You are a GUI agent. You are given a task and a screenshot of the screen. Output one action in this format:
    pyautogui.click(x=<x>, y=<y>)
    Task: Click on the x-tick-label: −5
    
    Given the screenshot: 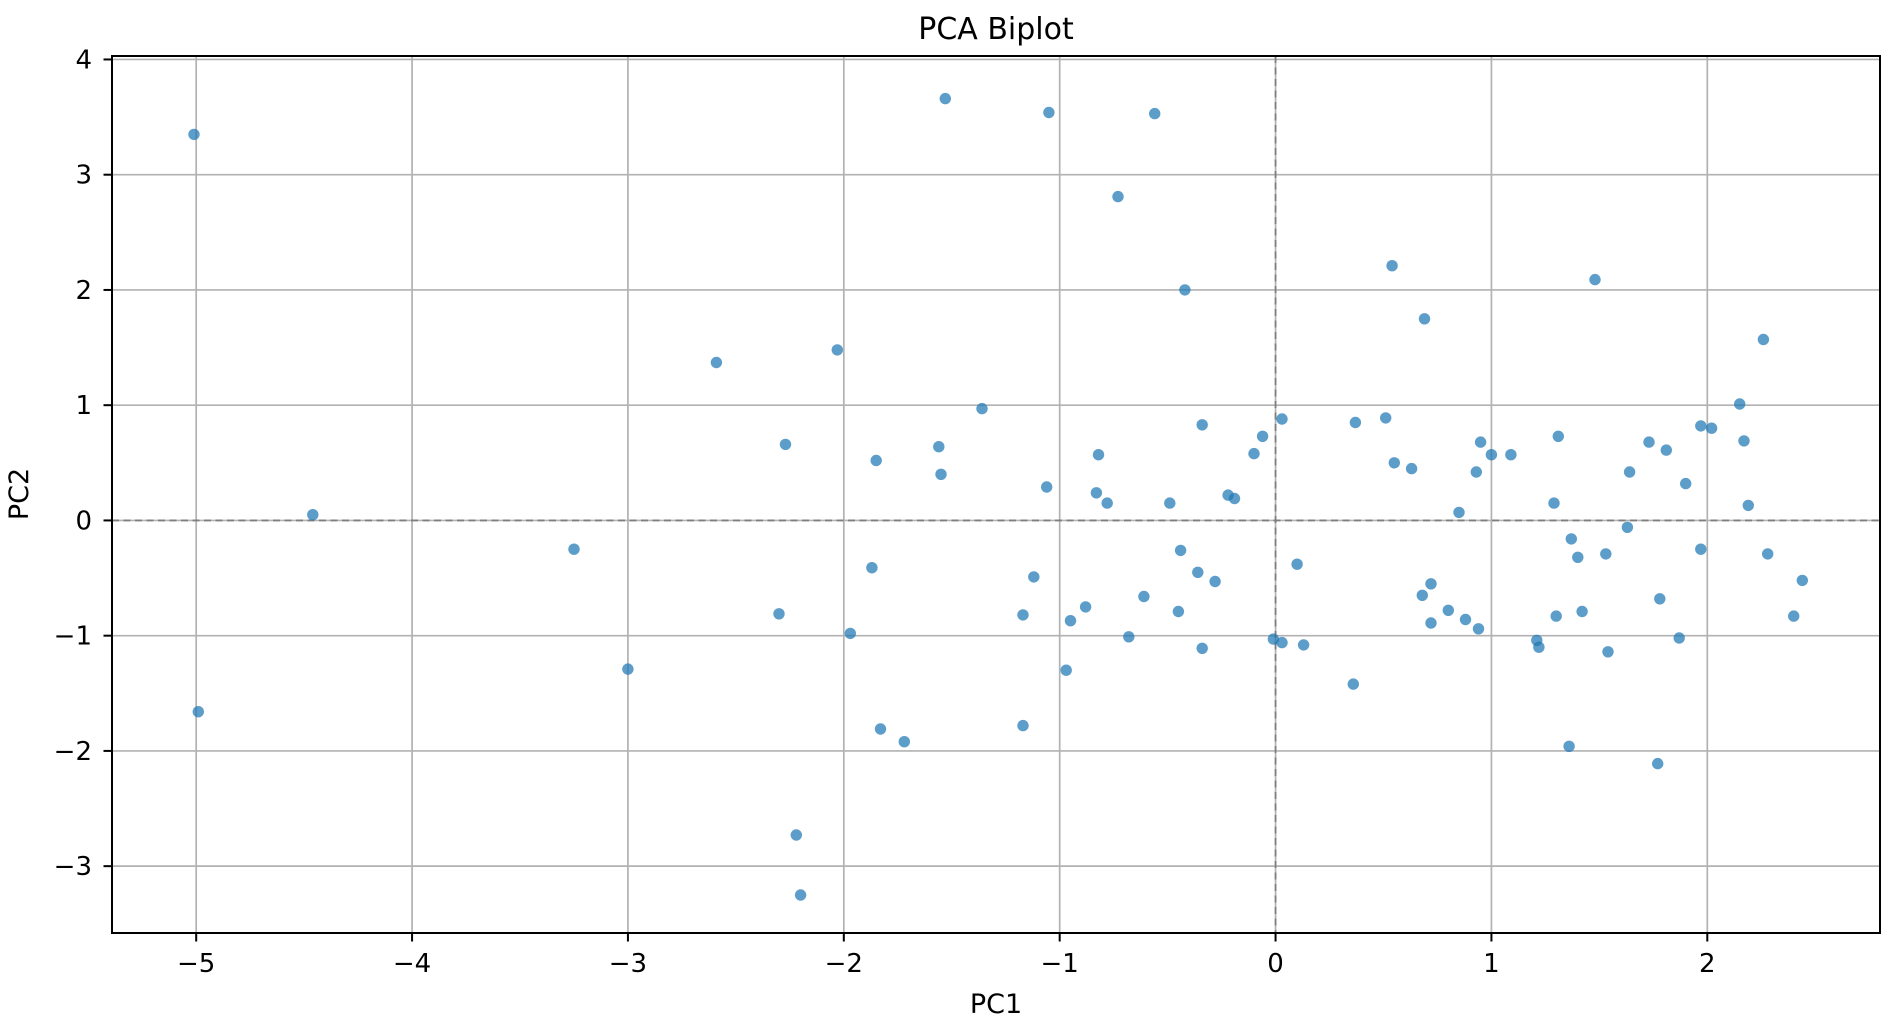 What is the action you would take?
    pyautogui.click(x=196, y=964)
    